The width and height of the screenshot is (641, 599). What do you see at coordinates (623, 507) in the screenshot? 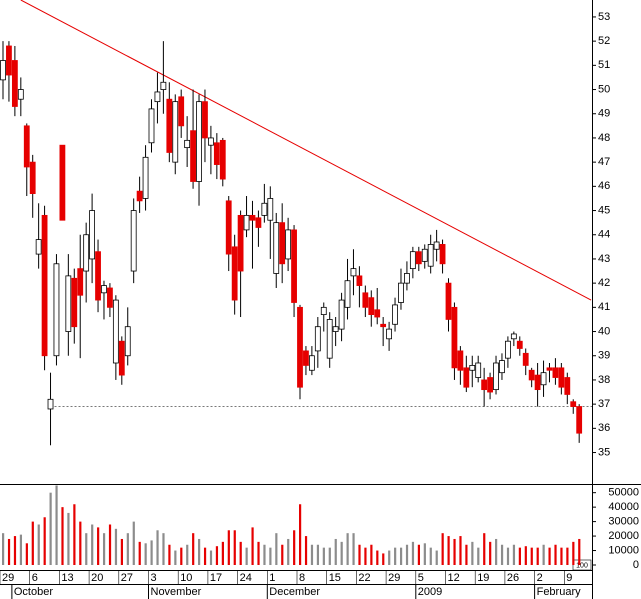
I see `volume-tick-label: 40000` at bounding box center [623, 507].